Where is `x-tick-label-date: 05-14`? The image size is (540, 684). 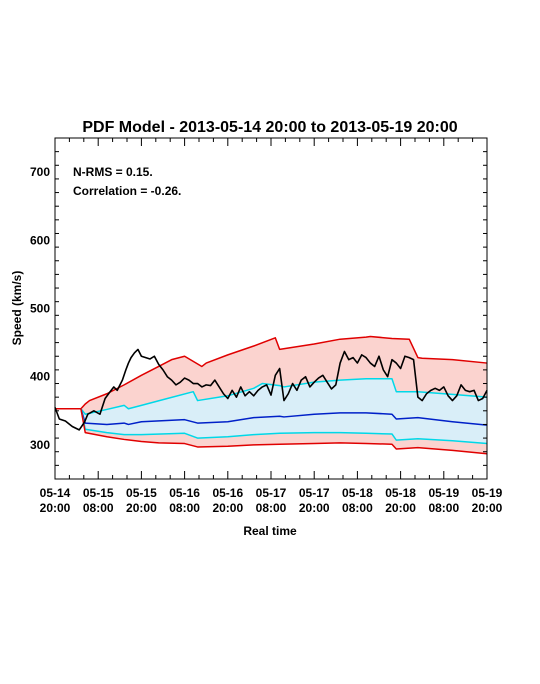
x-tick-label-date: 05-14 is located at coordinates (55, 493).